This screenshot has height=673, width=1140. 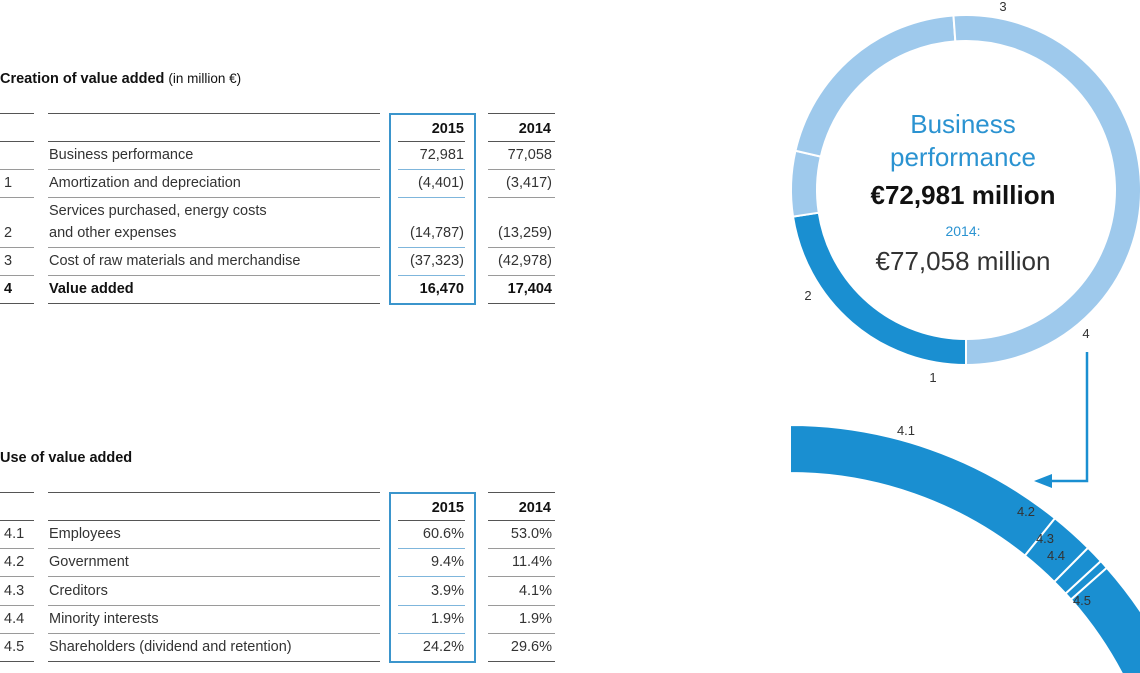 I want to click on use-top-rule-label, so click(x=214, y=492).